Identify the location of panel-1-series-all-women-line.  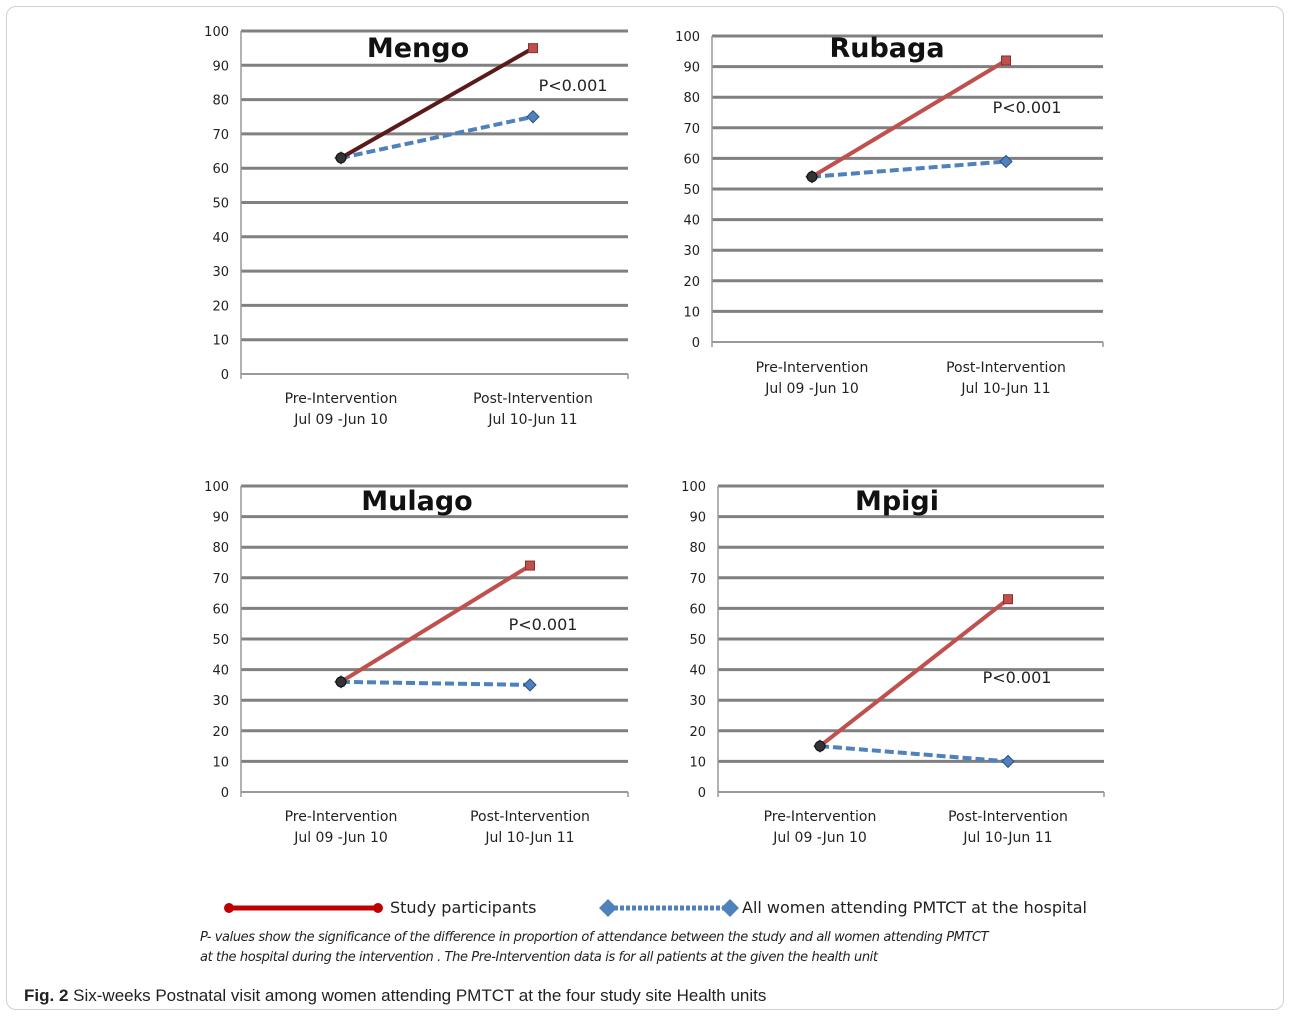
(437, 137).